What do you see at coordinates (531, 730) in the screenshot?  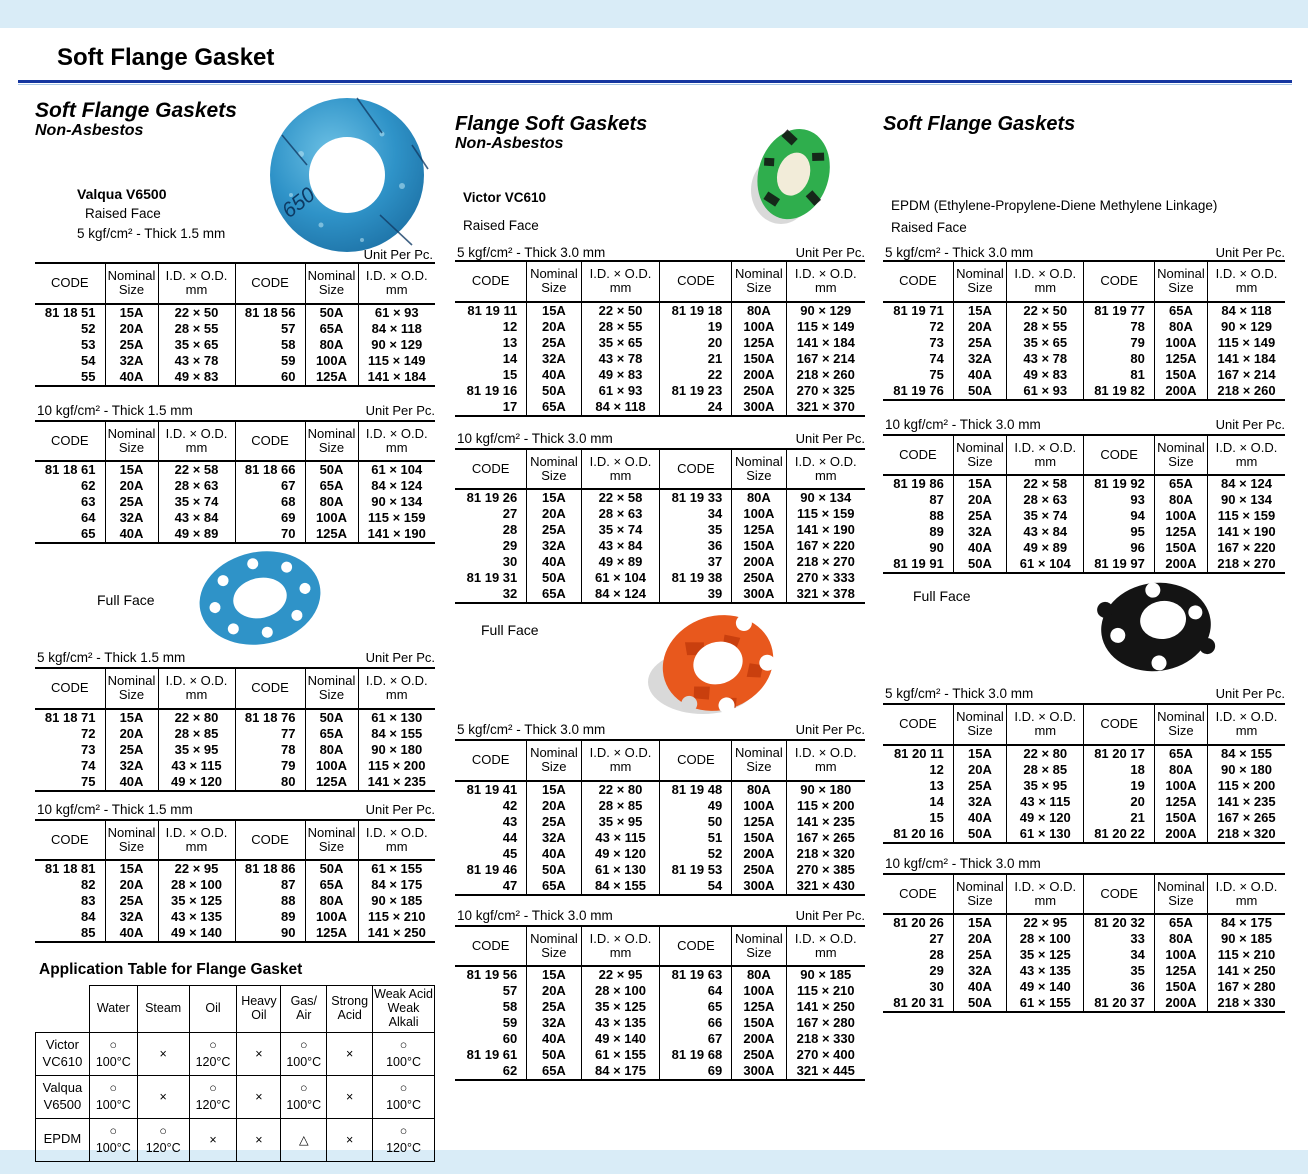 I see `pressure-thickness-label: 5 kgf/cm² - Thick 3.0 mm` at bounding box center [531, 730].